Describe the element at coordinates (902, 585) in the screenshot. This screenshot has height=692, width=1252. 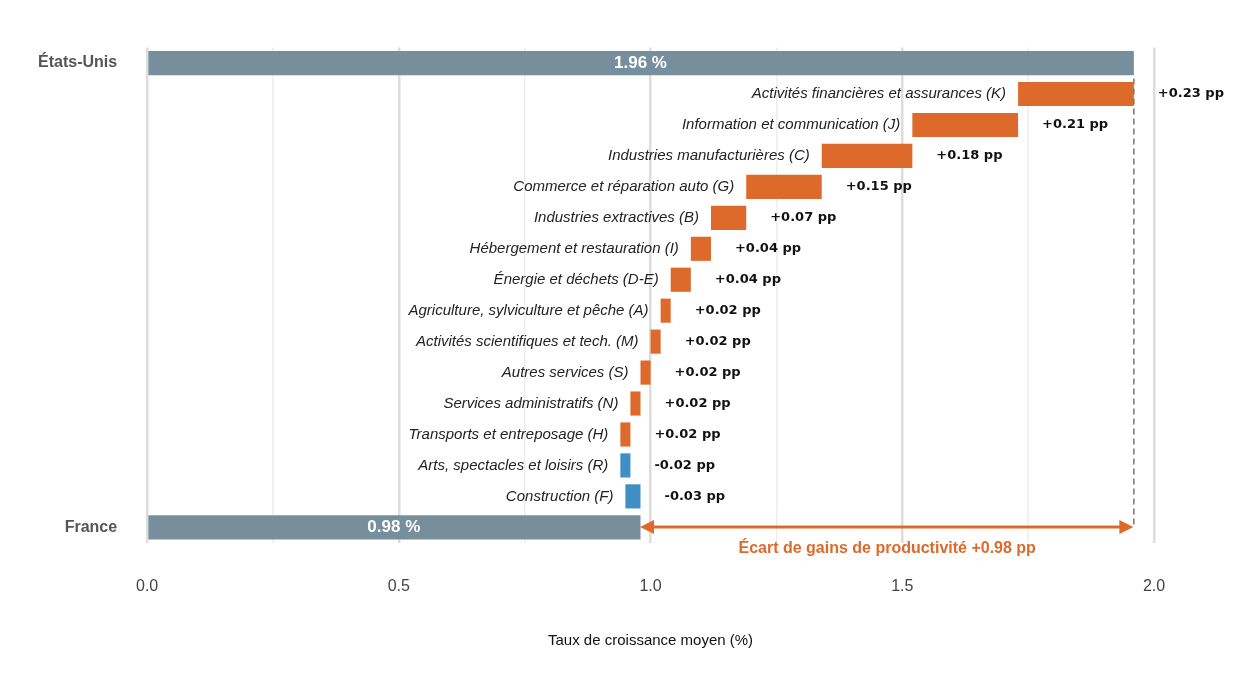
I see `x-tick-label: 1.5` at that location.